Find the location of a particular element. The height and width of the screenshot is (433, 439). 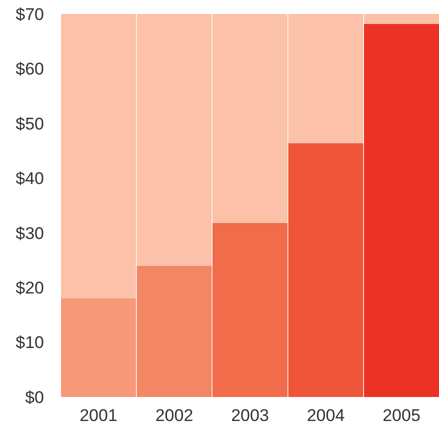

y-tick-label: $50 is located at coordinates (30, 124).